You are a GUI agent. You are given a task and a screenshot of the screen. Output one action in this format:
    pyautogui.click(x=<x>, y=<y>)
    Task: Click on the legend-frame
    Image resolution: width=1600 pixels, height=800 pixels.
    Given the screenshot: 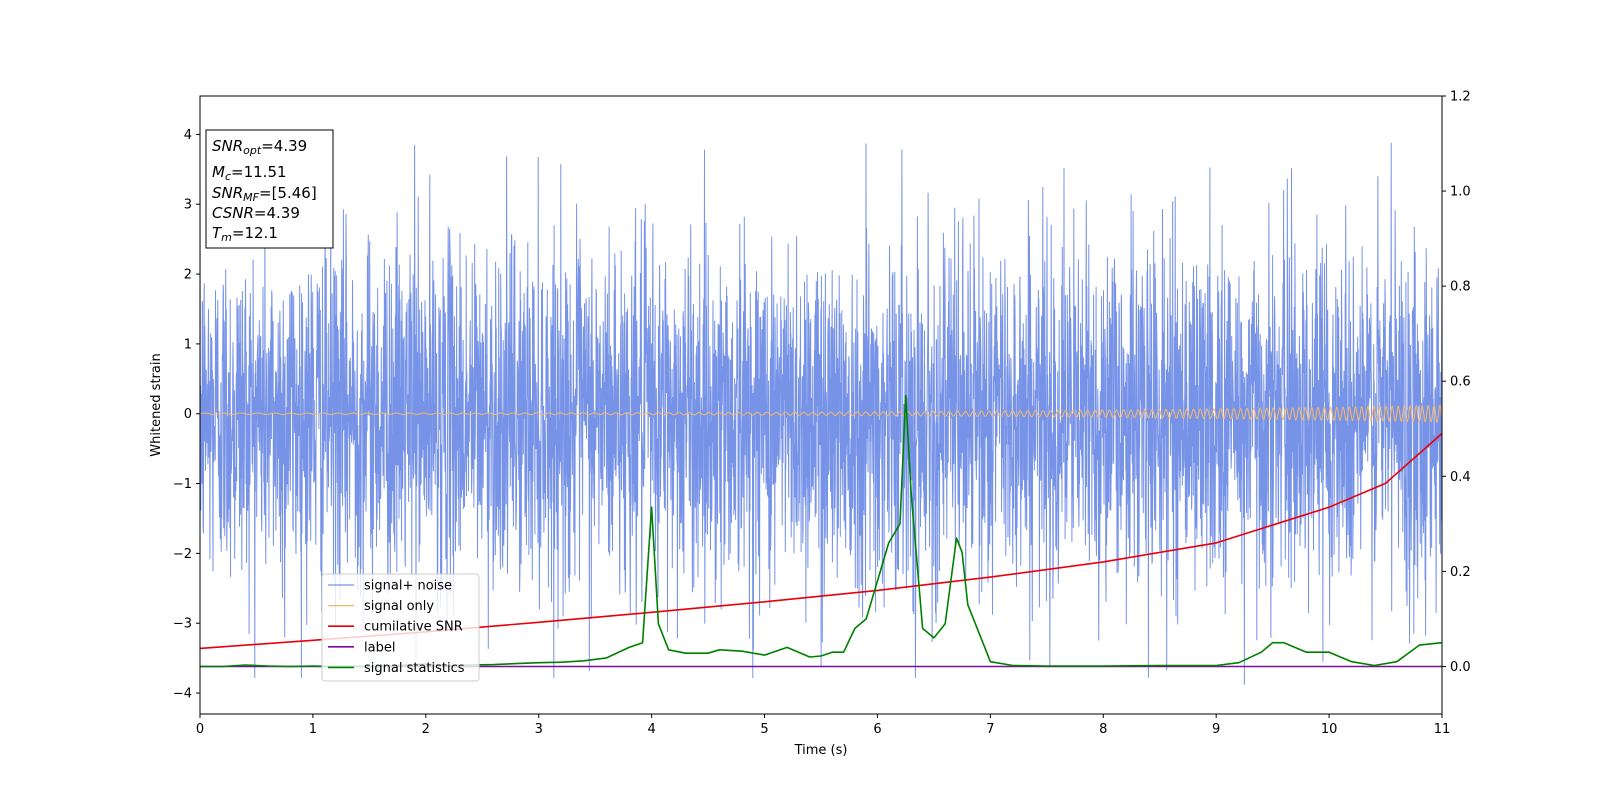 What is the action you would take?
    pyautogui.click(x=400, y=627)
    